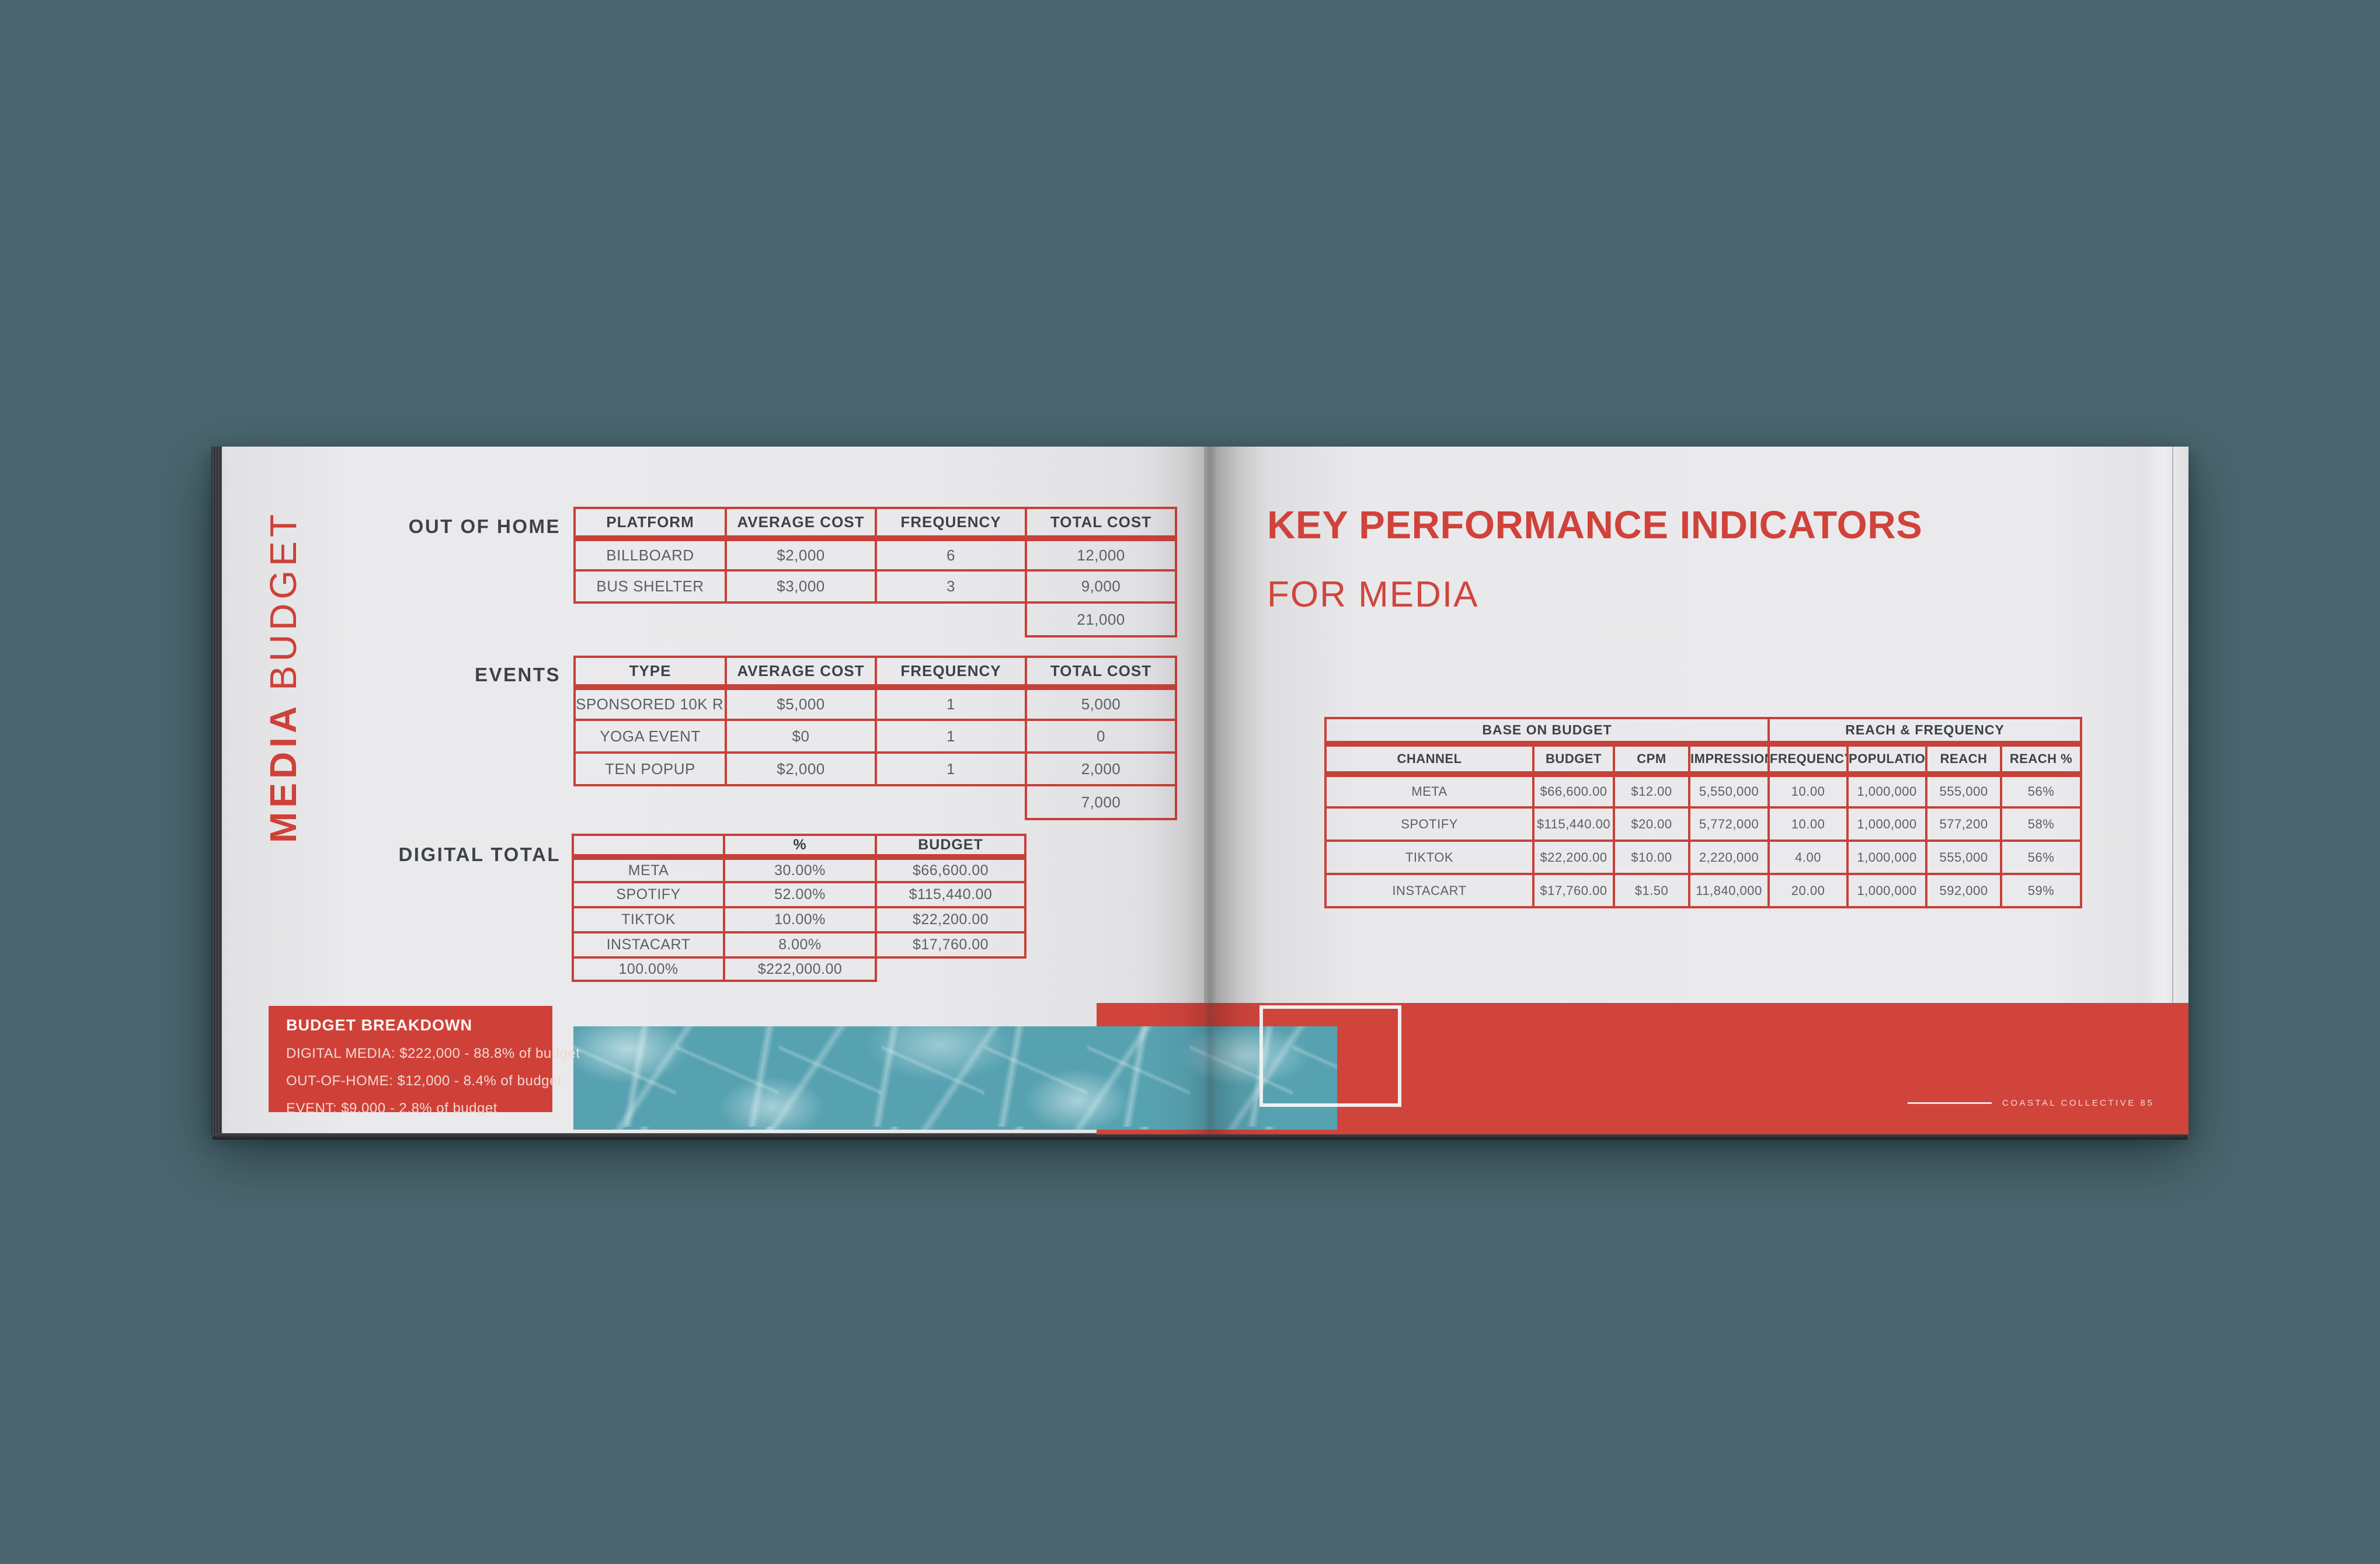  What do you see at coordinates (1808, 890) in the screenshot?
I see `table-cell: 20.00` at bounding box center [1808, 890].